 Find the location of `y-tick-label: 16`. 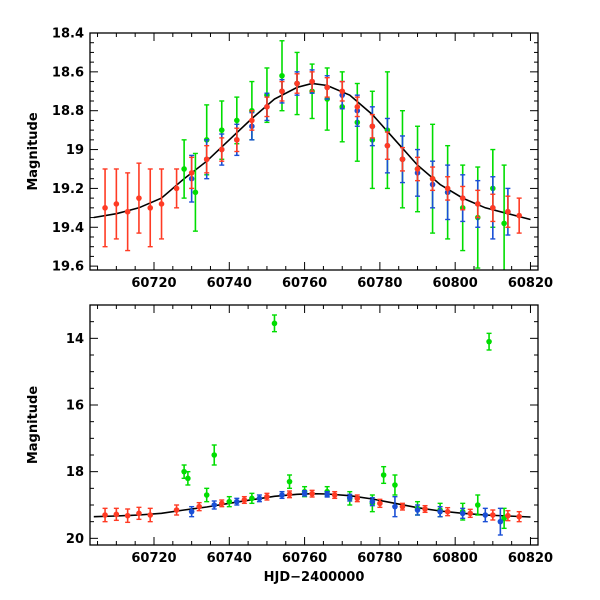

y-tick-label: 16 is located at coordinates (75, 406).